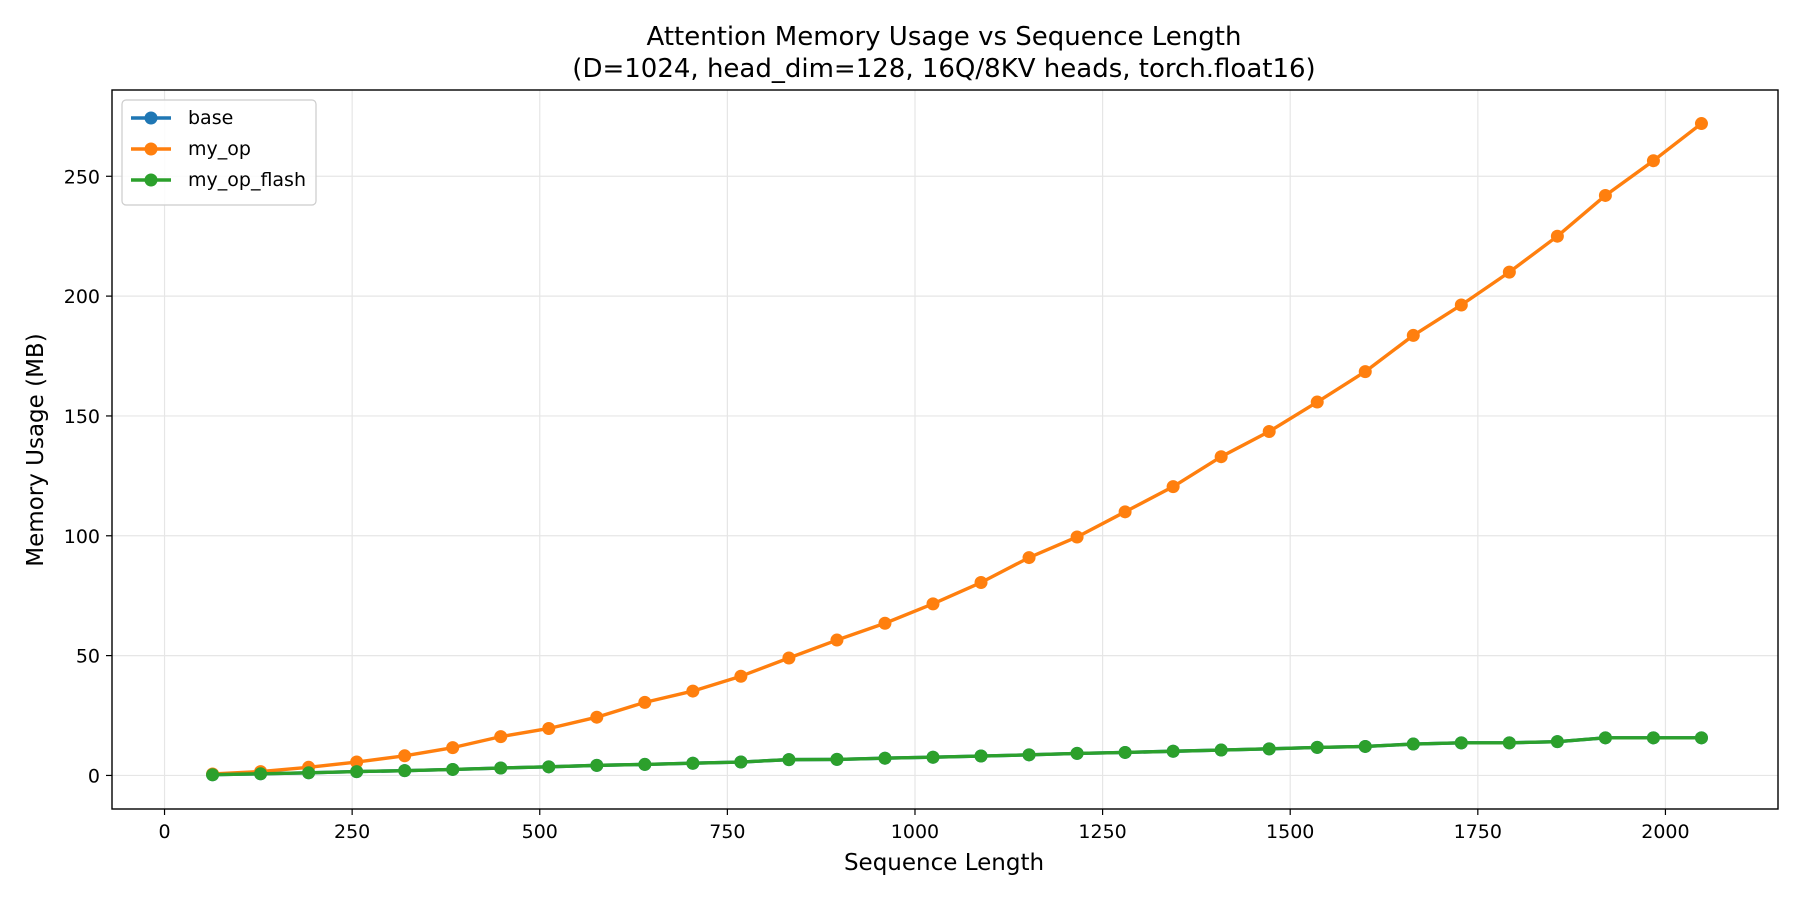 The image size is (1800, 900). What do you see at coordinates (210, 118) in the screenshot?
I see `legend-label: base` at bounding box center [210, 118].